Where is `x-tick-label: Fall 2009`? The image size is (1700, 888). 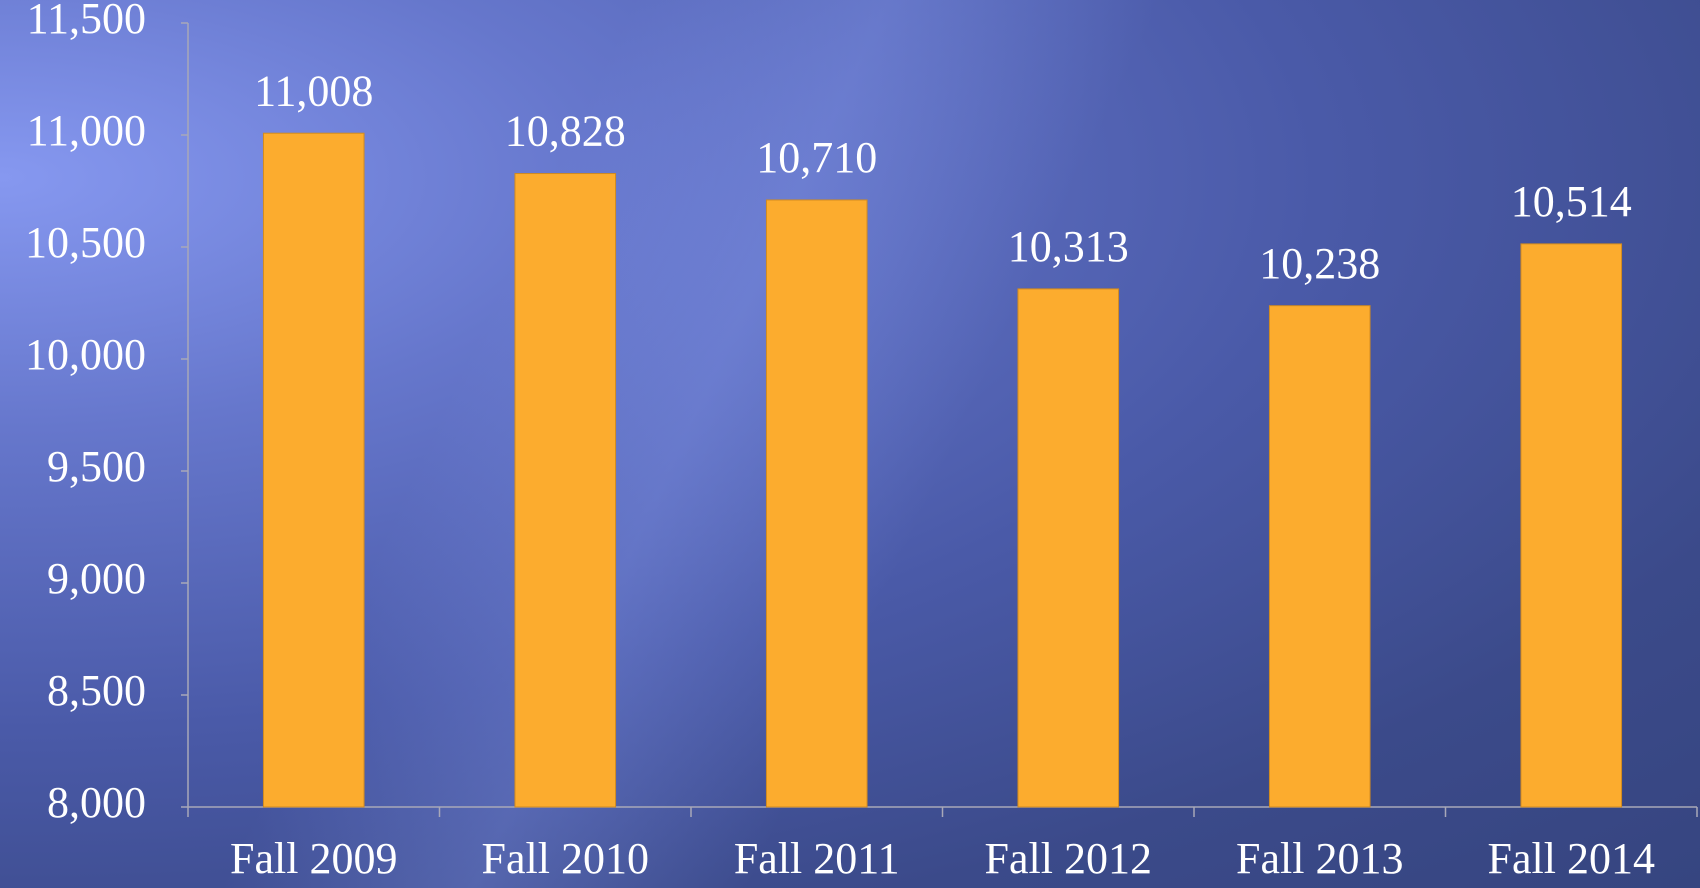
x-tick-label: Fall 2009 is located at coordinates (313, 858).